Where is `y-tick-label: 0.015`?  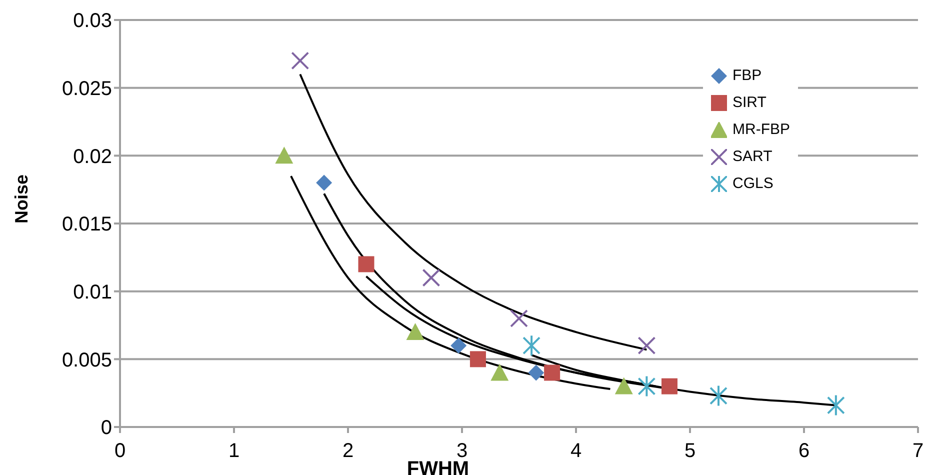 y-tick-label: 0.015 is located at coordinates (87, 225).